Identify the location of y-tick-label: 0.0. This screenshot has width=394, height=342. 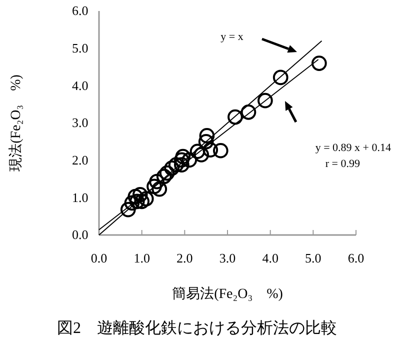
(80, 234).